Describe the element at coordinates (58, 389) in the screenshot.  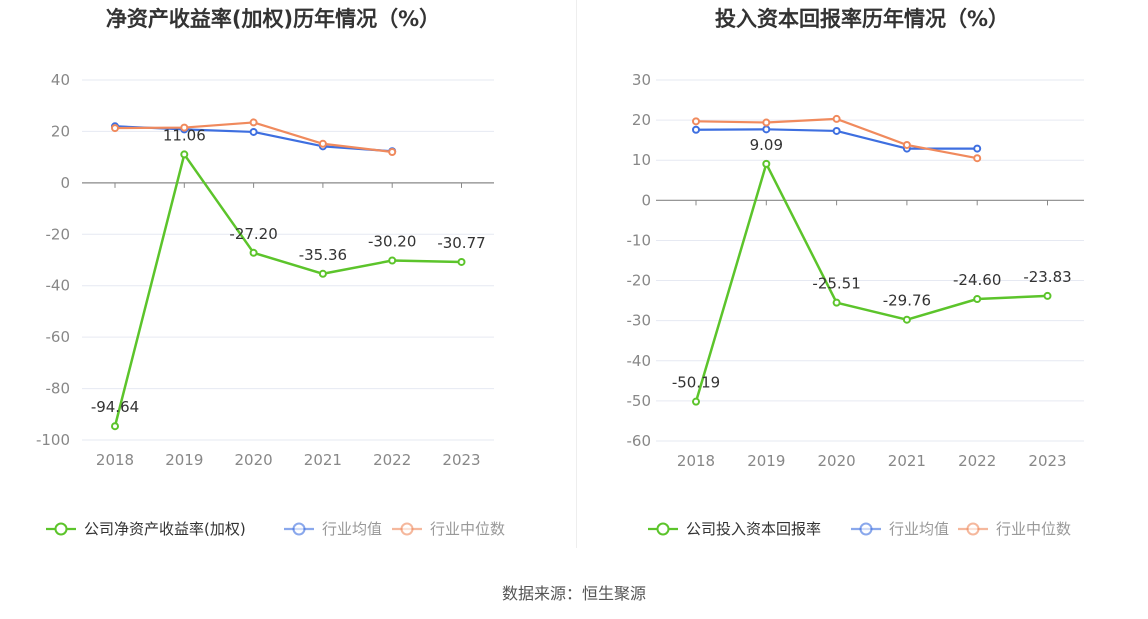
I see `y-tick-label: -80` at that location.